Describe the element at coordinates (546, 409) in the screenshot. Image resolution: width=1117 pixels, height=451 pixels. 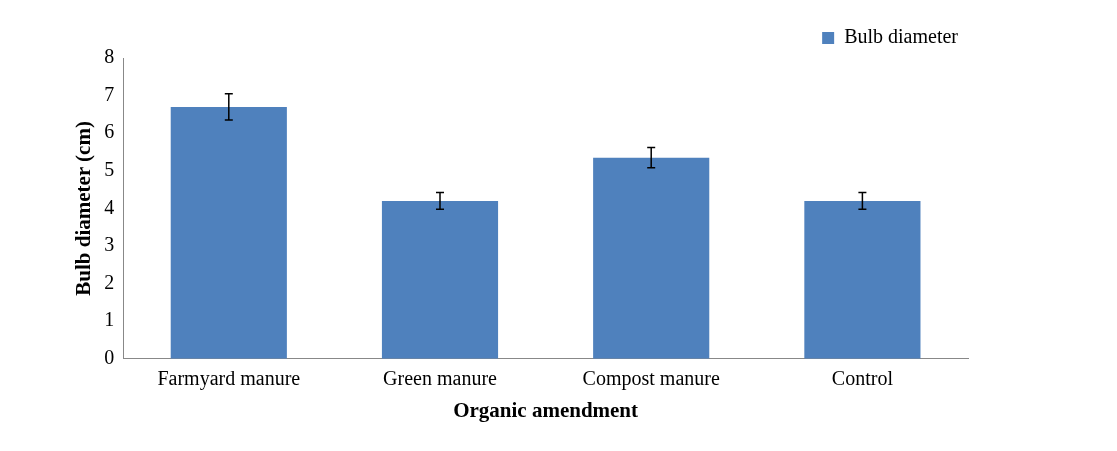
I see `x-axis-title: Organic amendment` at that location.